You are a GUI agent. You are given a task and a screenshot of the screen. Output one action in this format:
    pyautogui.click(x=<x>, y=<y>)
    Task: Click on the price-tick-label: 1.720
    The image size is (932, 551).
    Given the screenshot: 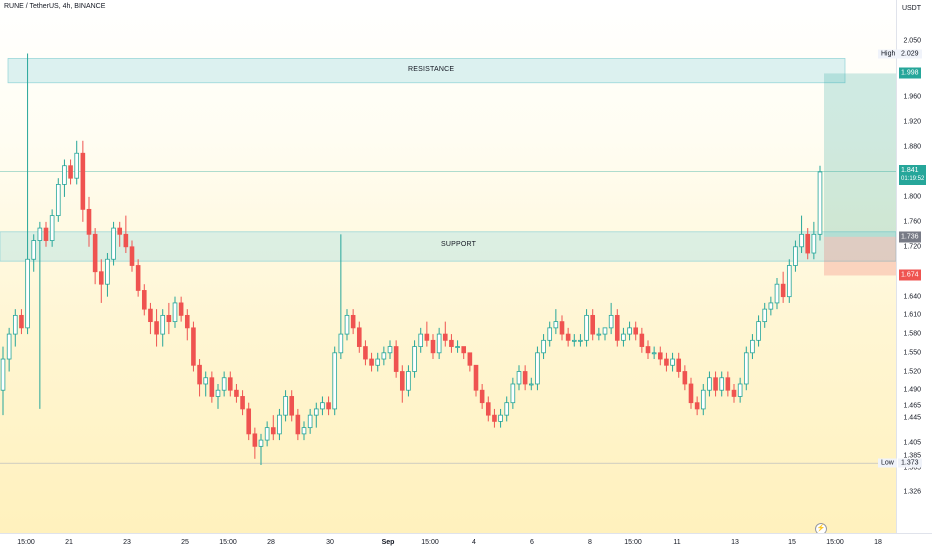 What is the action you would take?
    pyautogui.click(x=912, y=247)
    